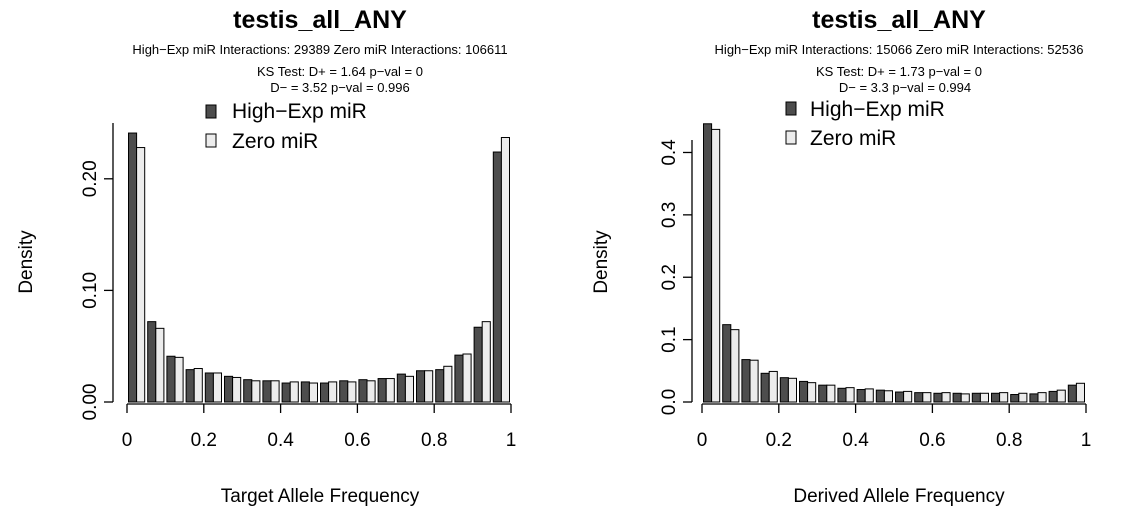  Describe the element at coordinates (899, 71) in the screenshot. I see `ks-test-d-plus: KS Test: D+ = 1.73 p−val = 0` at that location.